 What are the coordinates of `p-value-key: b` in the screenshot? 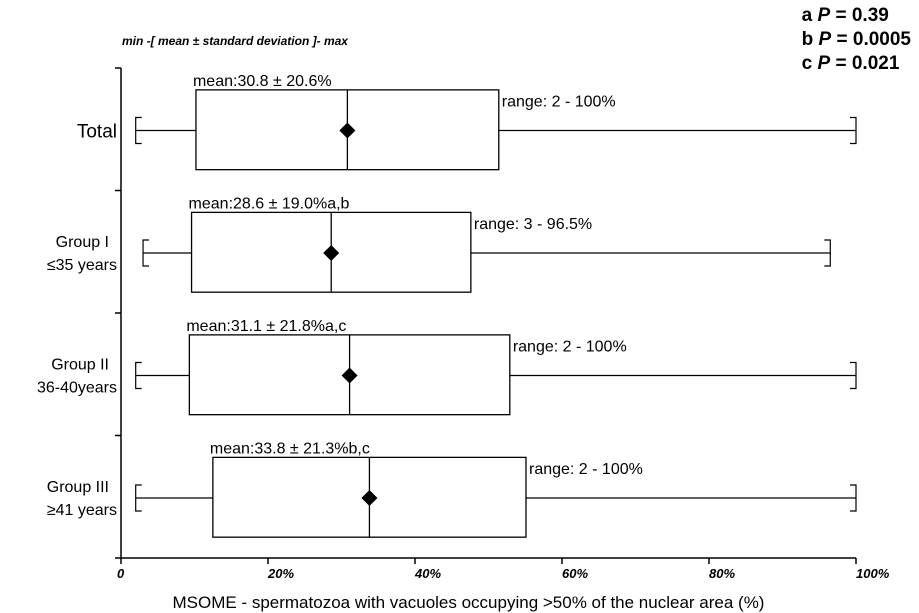 It's located at (807, 39).